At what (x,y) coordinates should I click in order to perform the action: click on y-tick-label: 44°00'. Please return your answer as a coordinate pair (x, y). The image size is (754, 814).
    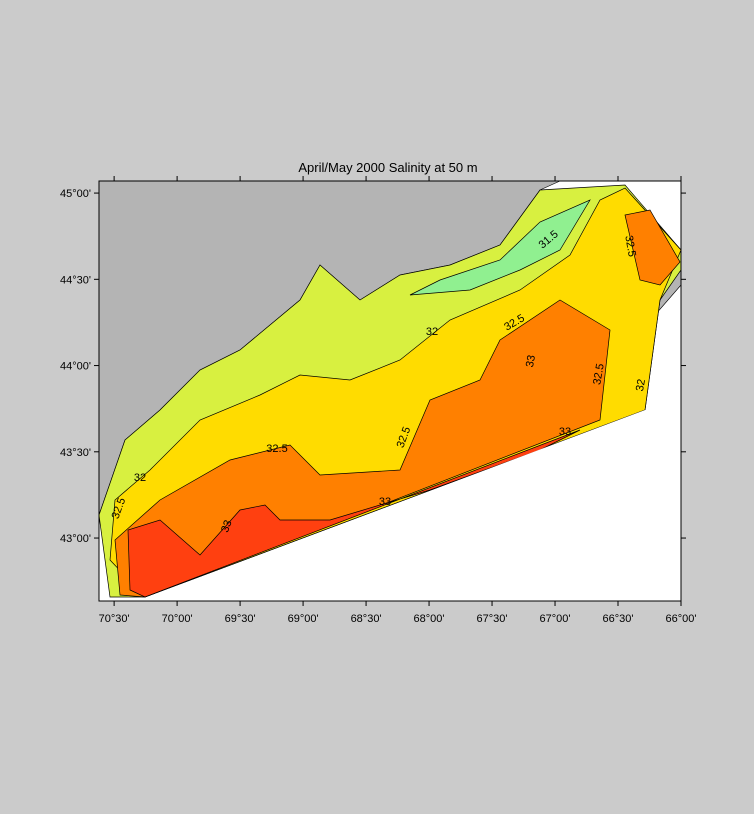
    Looking at the image, I should click on (75, 367).